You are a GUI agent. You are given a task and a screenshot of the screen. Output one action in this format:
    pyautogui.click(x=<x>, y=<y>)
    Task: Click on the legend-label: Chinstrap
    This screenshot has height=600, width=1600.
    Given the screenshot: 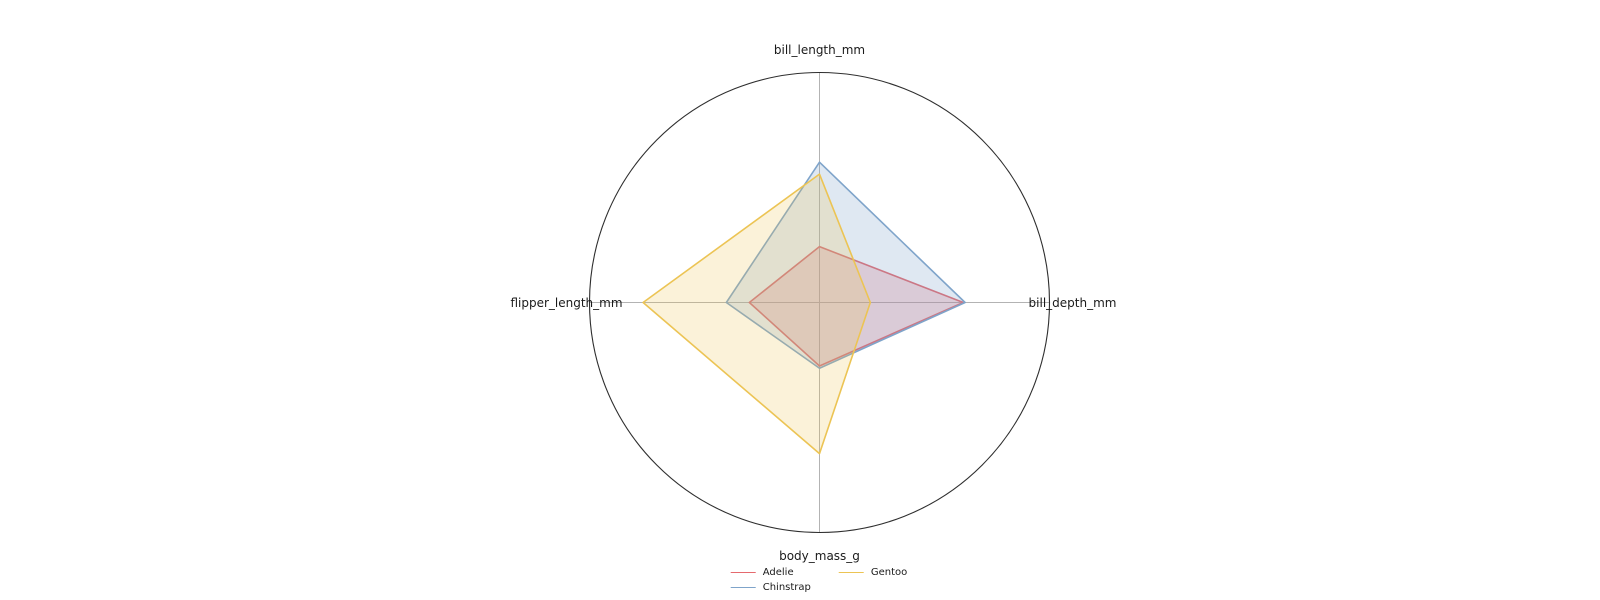 What is the action you would take?
    pyautogui.click(x=786, y=587)
    